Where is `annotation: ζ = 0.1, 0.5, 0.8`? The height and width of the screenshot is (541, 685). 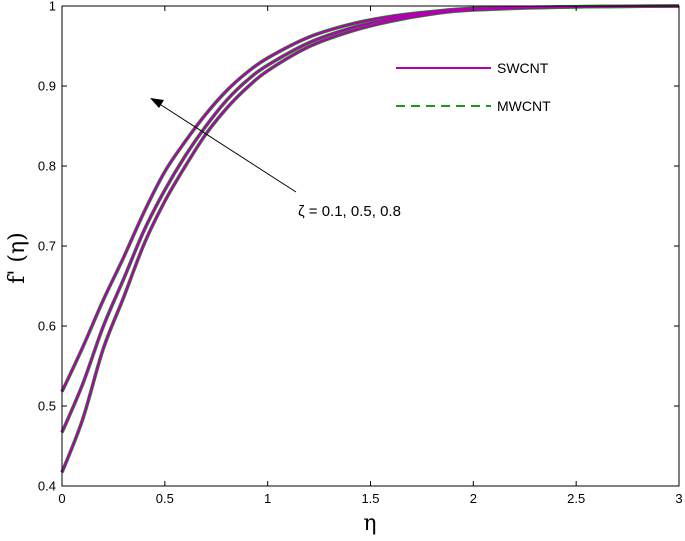
annotation: ζ = 0.1, 0.5, 0.8 is located at coordinates (275, 159).